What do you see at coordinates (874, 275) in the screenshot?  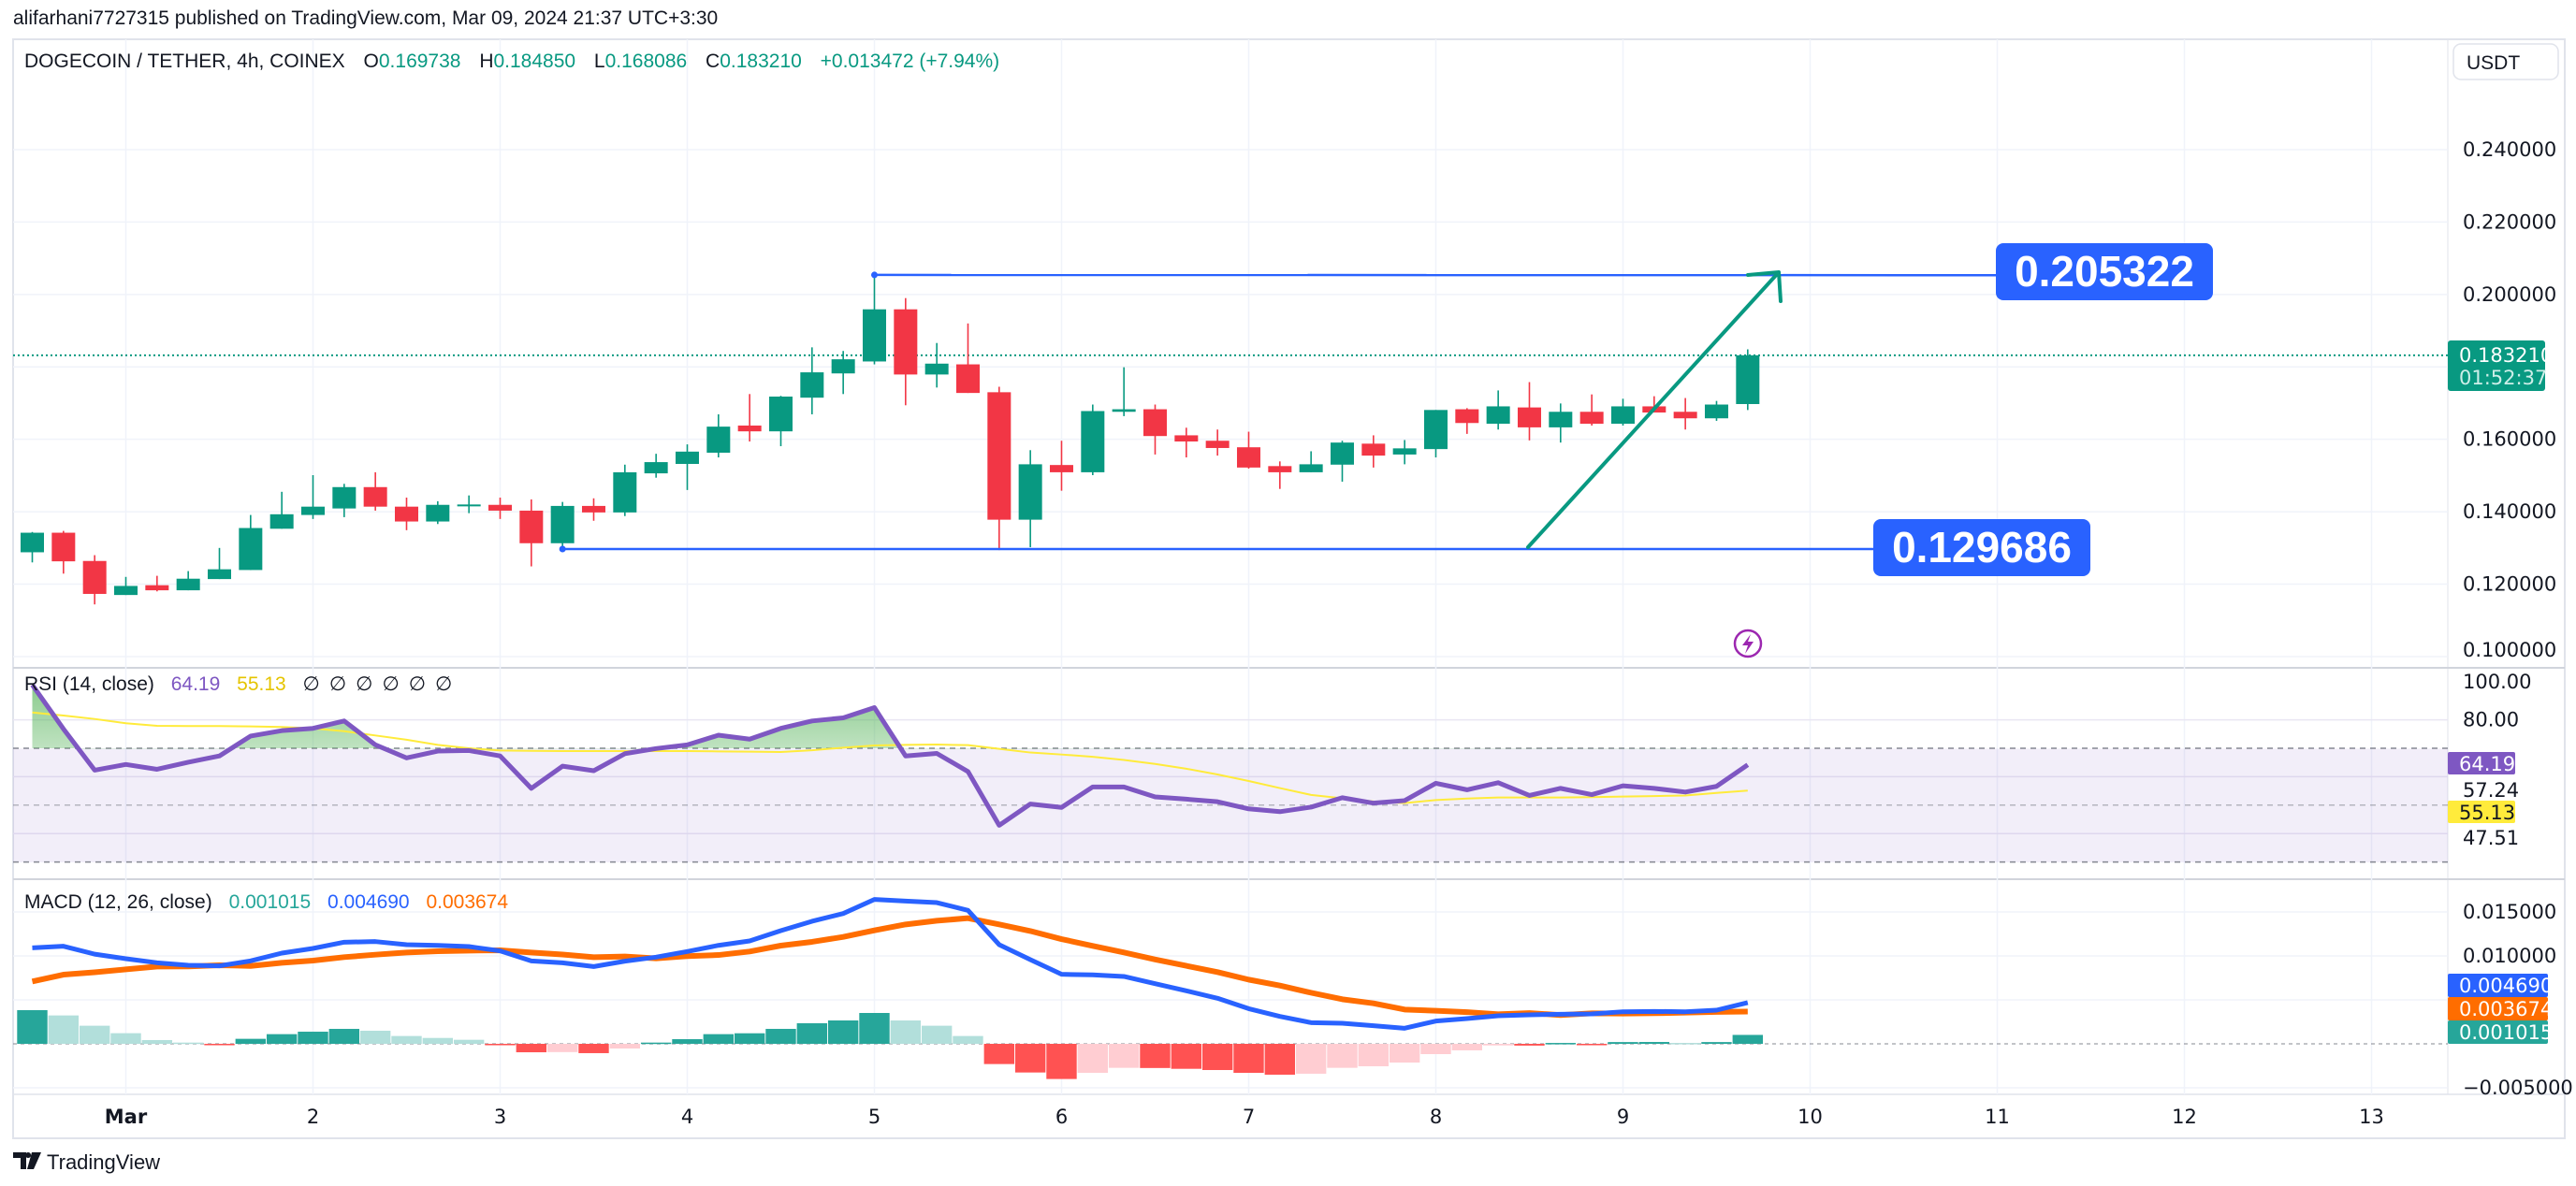 I see `upper-level-anchor` at bounding box center [874, 275].